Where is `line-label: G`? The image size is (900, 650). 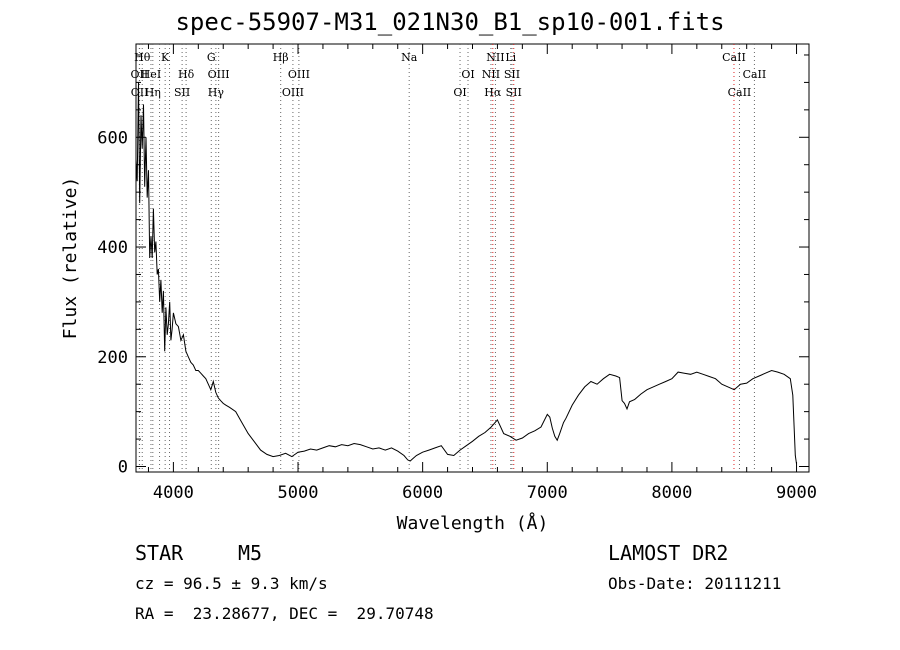
line-label: G is located at coordinates (211, 57).